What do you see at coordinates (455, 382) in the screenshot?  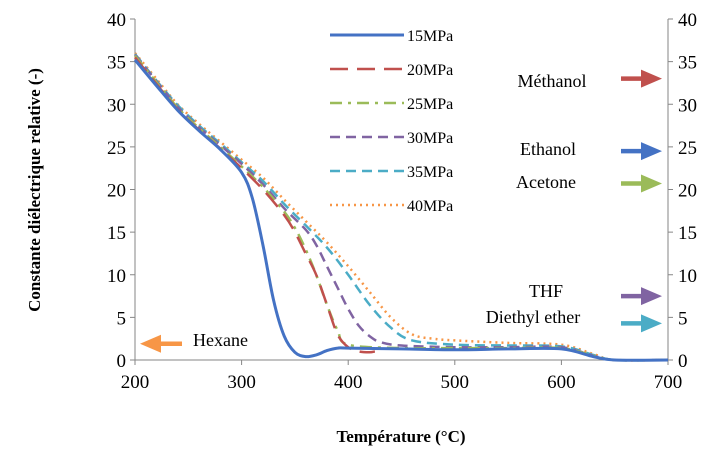 I see `x-tick-label: 500` at bounding box center [455, 382].